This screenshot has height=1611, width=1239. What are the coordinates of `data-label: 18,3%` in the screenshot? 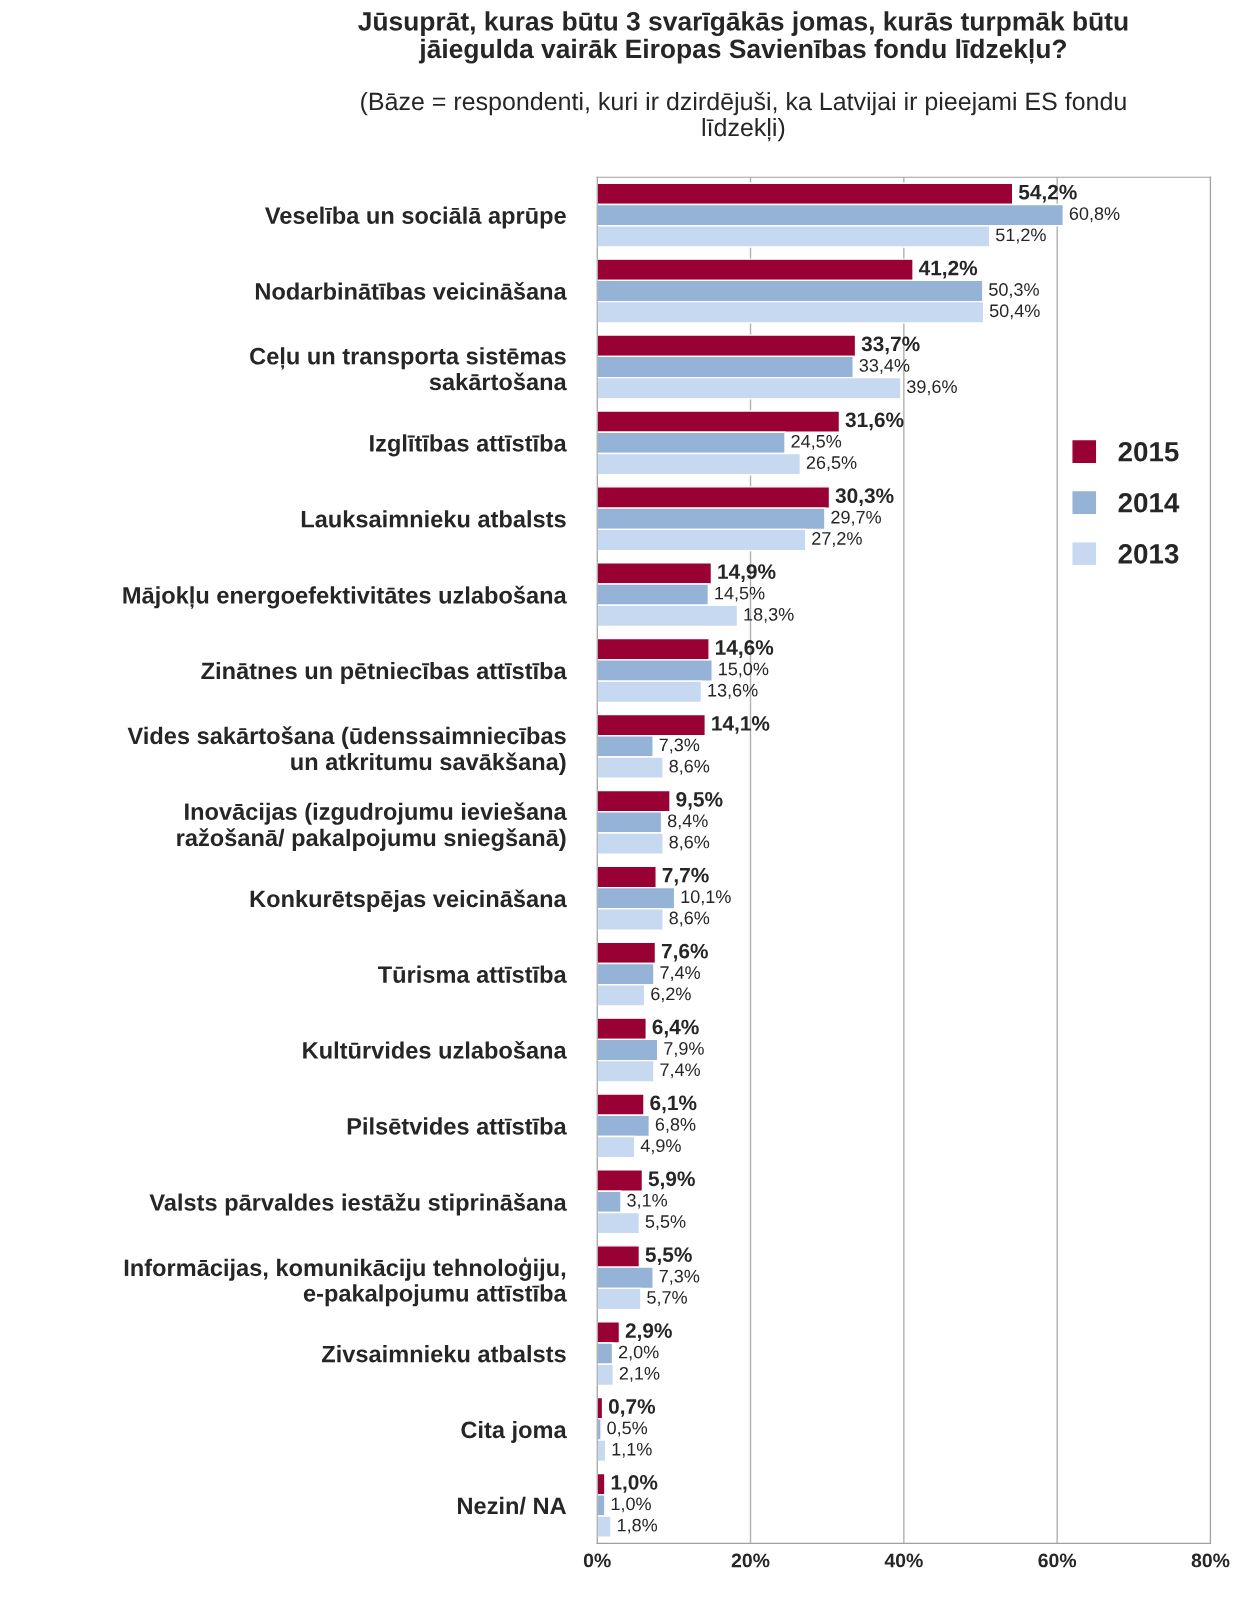 It's located at (769, 615).